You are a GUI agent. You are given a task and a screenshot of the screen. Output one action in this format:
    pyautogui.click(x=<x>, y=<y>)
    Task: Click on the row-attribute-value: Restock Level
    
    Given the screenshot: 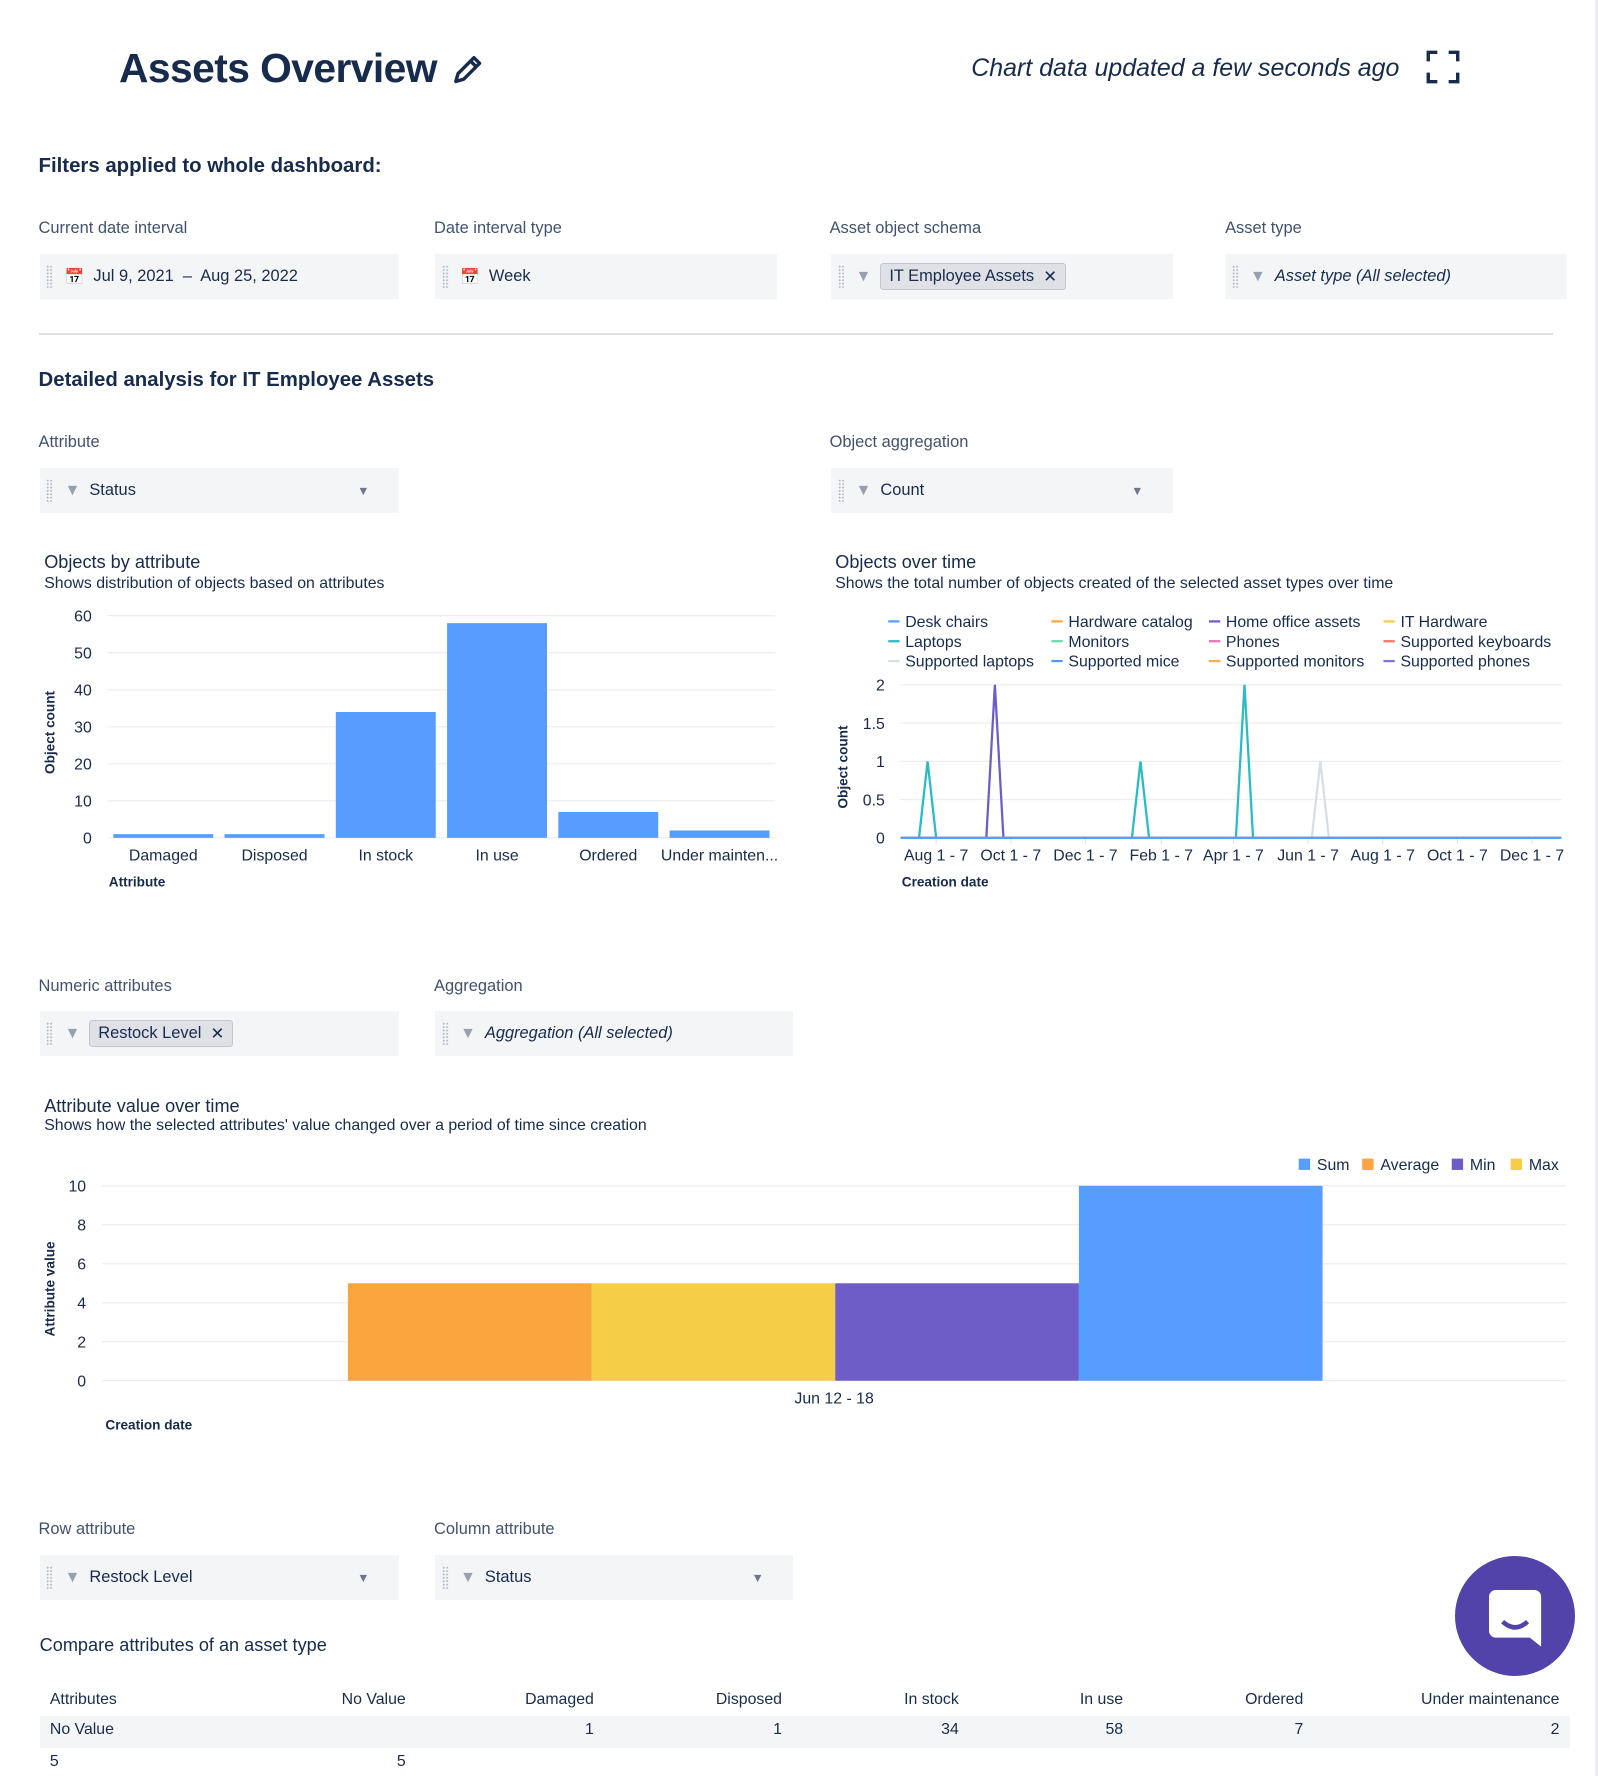 What is the action you would take?
    pyautogui.click(x=141, y=1577)
    